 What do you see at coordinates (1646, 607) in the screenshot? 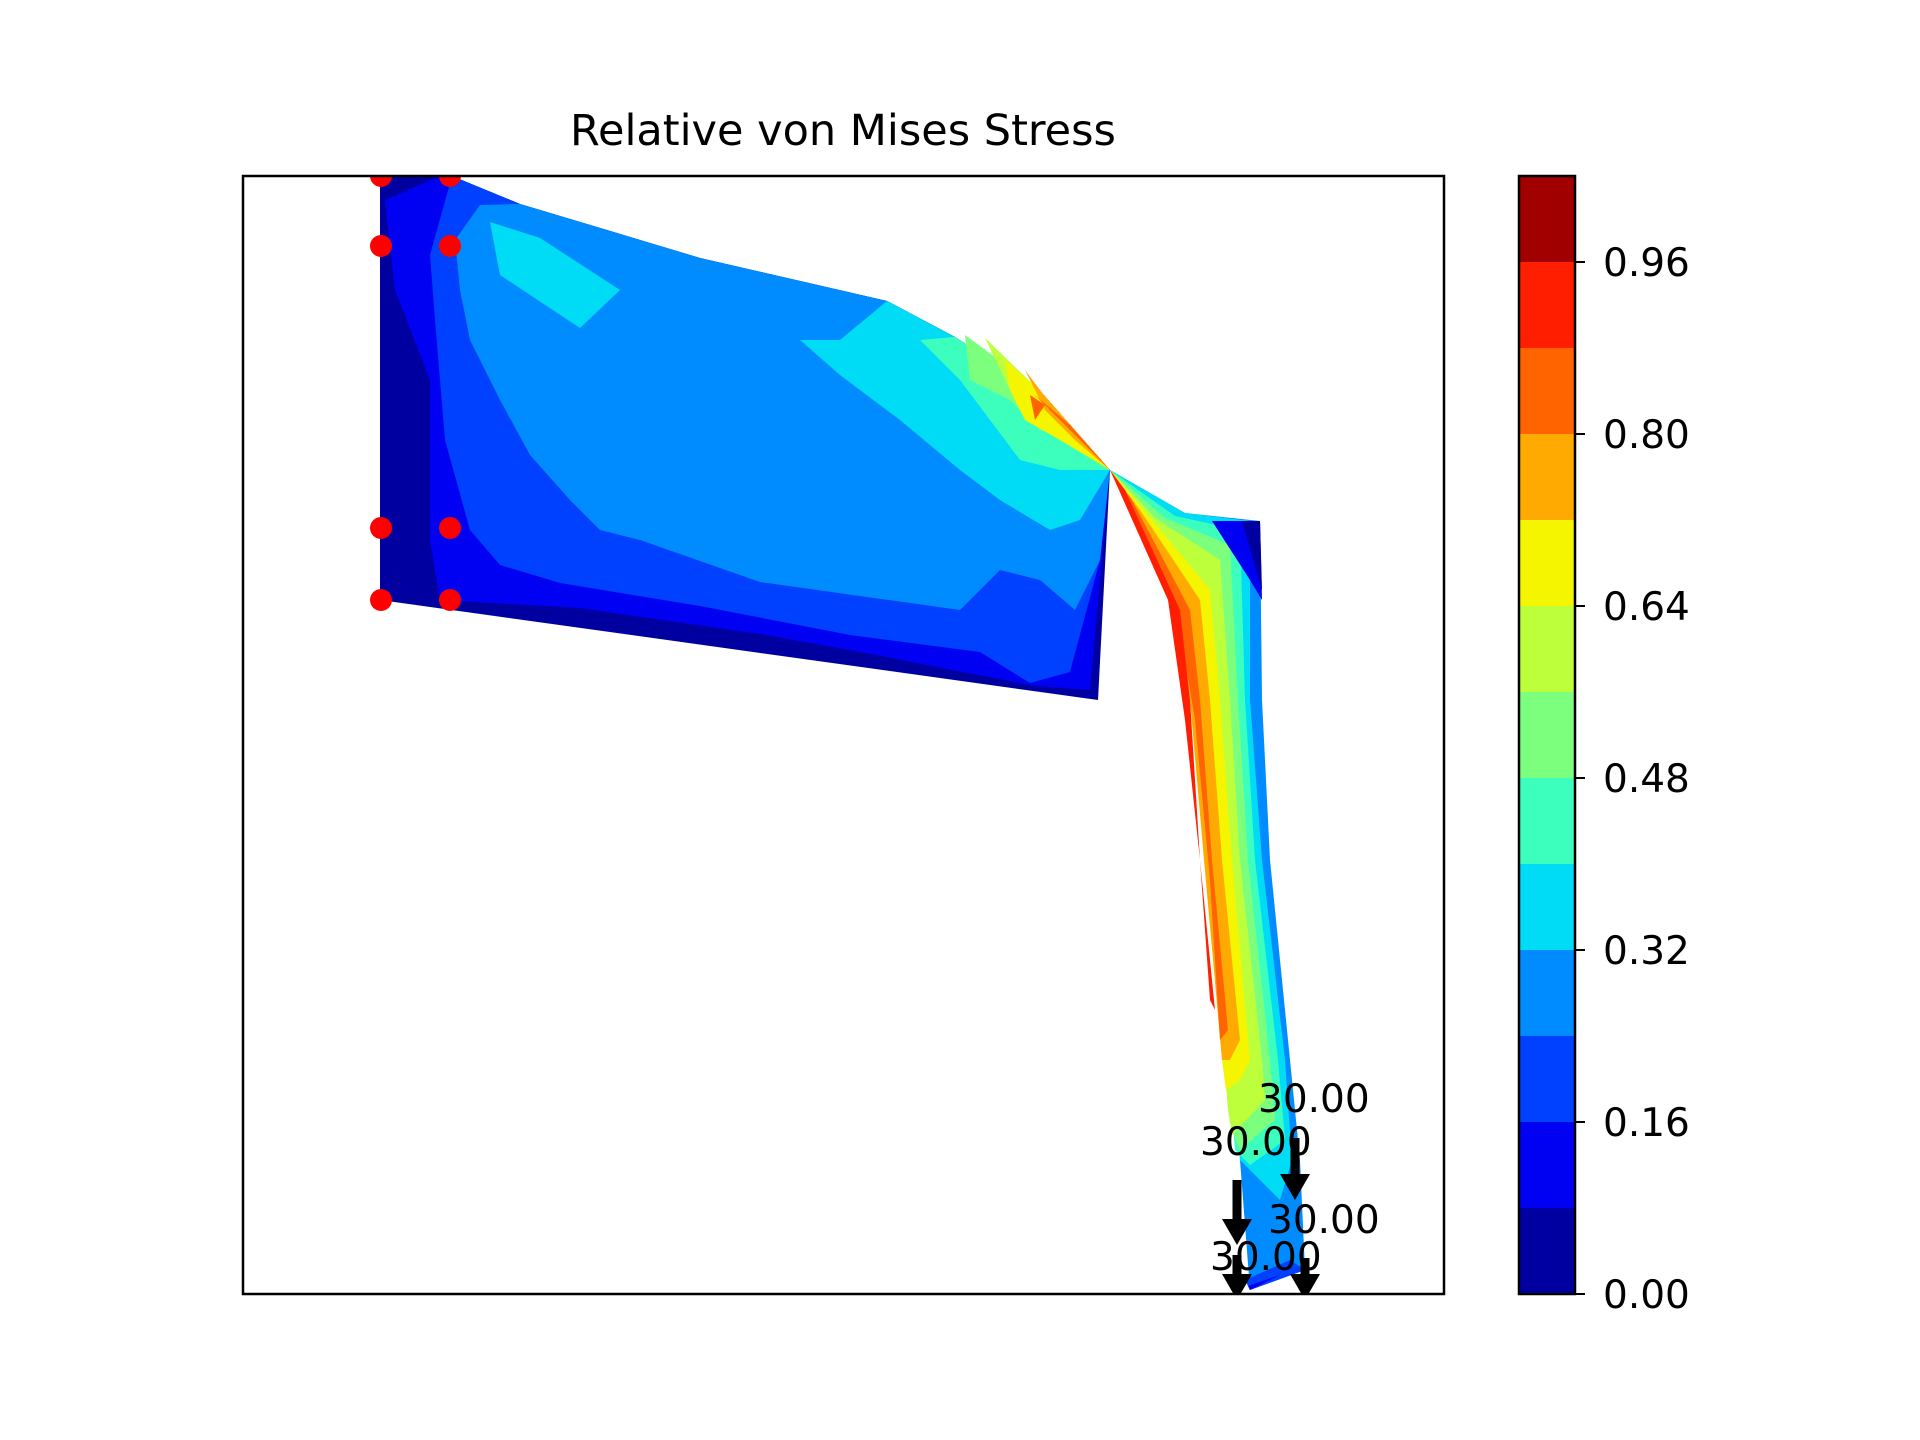
I see `colorbar-tick-label: 0.64` at bounding box center [1646, 607].